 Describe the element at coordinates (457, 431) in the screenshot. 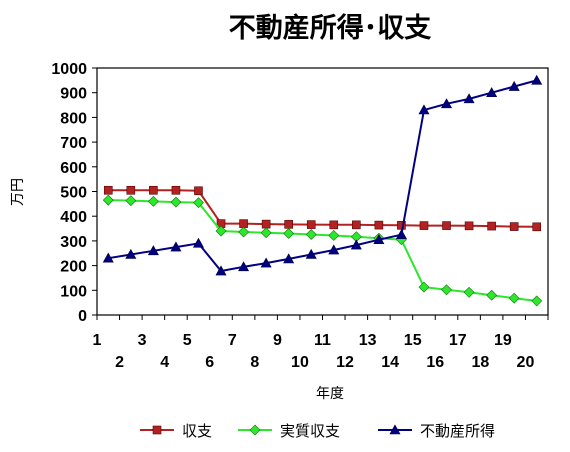

I see `legend-label: 不動産所得` at that location.